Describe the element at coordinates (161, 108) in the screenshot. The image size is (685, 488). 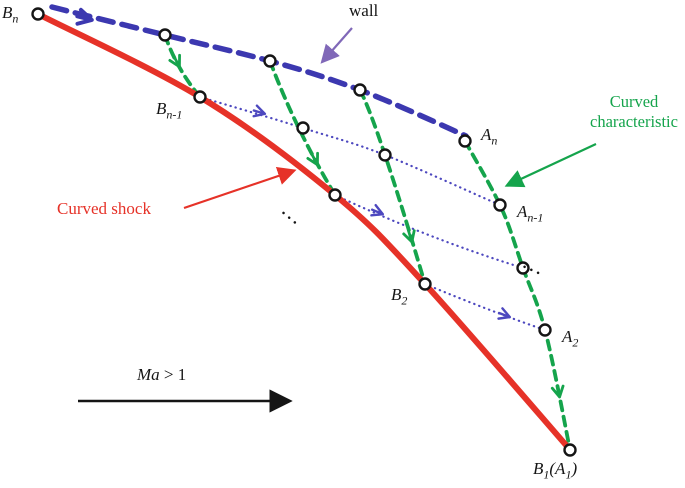
I see `label-b-n-minus-1-var: B` at that location.